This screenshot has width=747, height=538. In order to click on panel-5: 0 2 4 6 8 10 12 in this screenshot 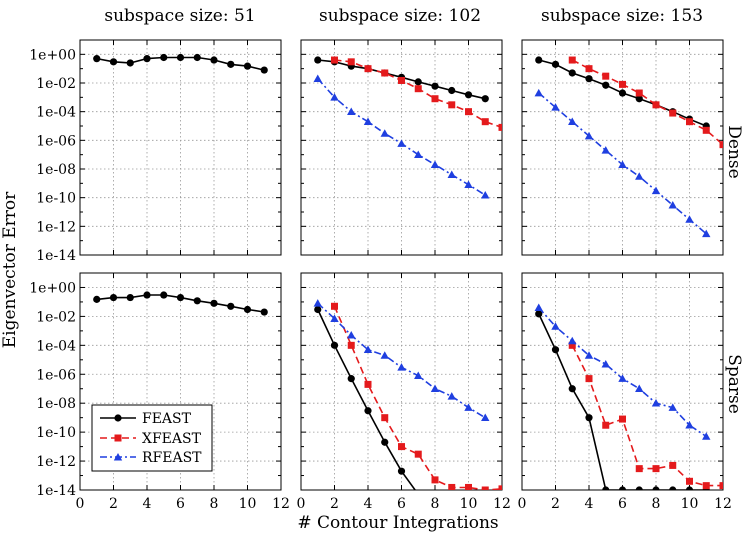, I will do `click(404, 392)`.